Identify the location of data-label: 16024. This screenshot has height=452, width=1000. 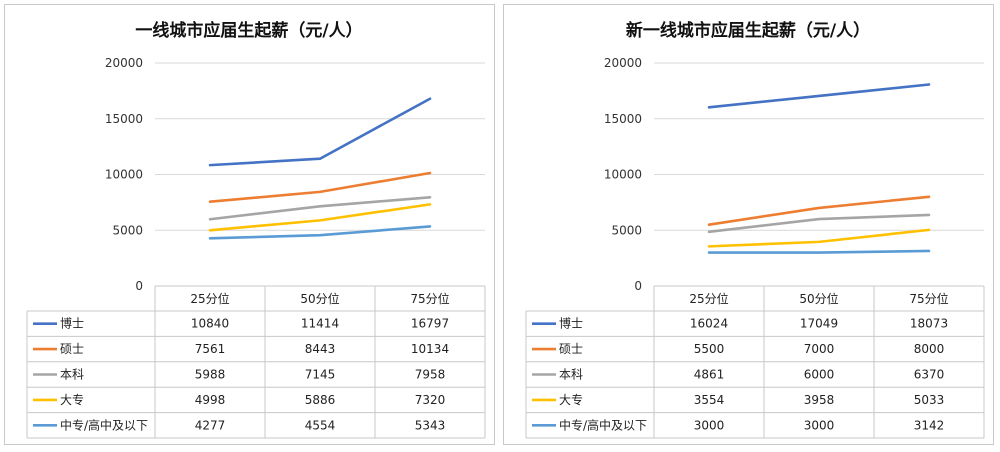
(709, 324).